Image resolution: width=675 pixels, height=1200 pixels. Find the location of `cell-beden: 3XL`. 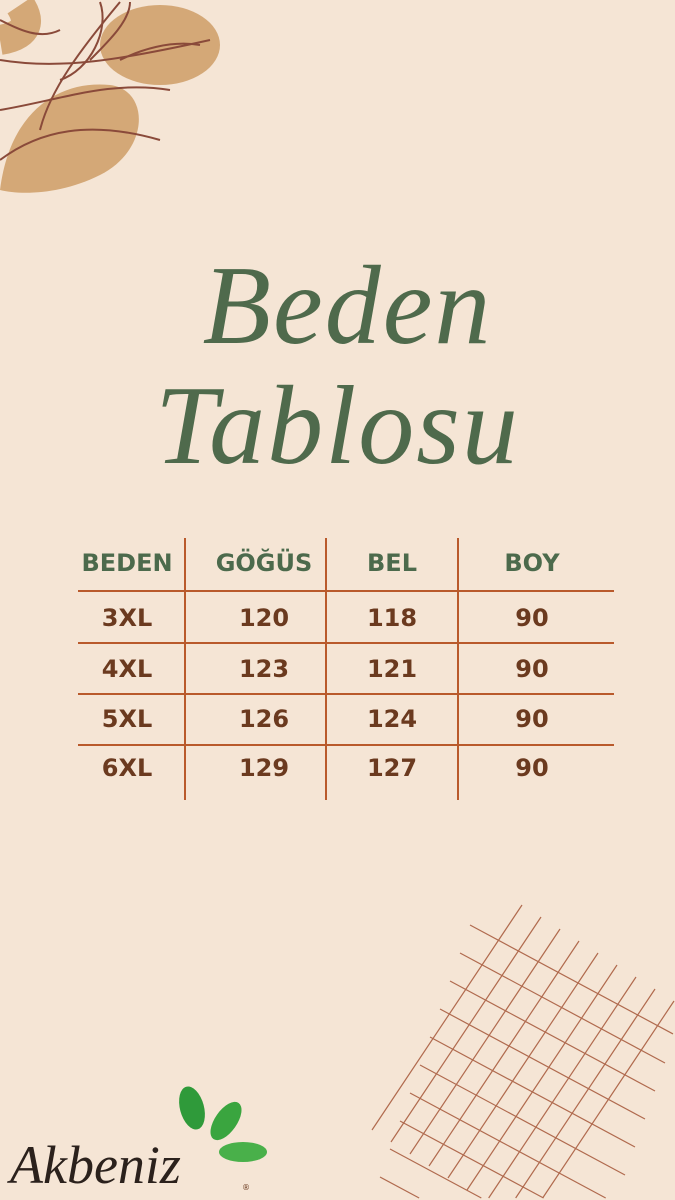

cell-beden: 3XL is located at coordinates (127, 618).